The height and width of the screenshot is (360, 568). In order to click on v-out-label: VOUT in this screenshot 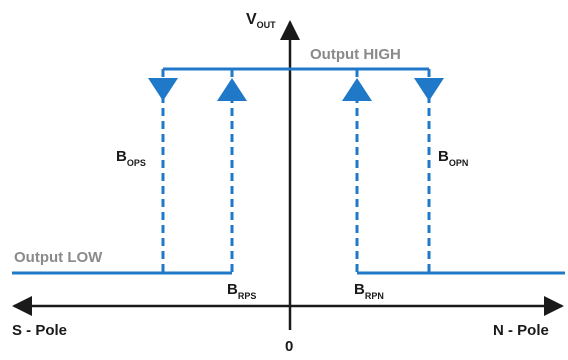, I will do `click(261, 20)`.